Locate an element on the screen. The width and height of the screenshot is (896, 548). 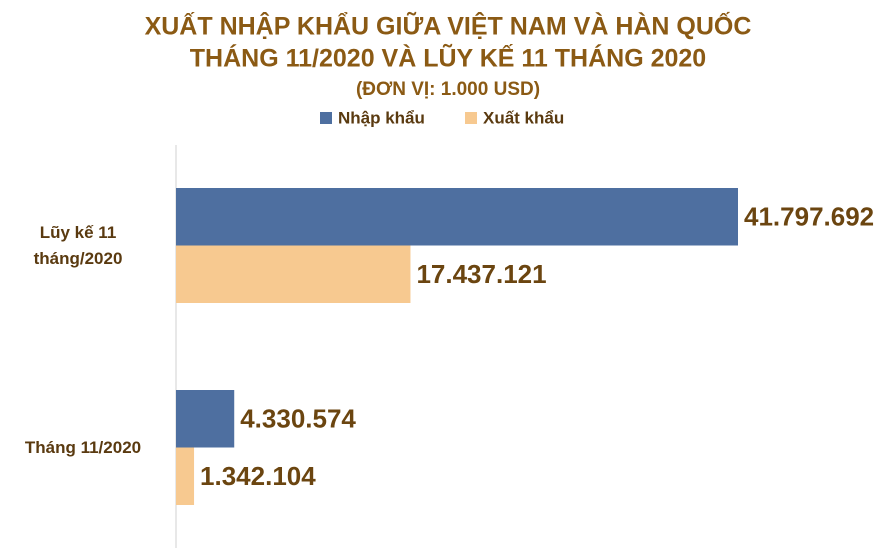
chart-subtitle: THÁNG 11/2020 VÀ LŨY KẾ 11 THÁNG 2020 is located at coordinates (448, 58).